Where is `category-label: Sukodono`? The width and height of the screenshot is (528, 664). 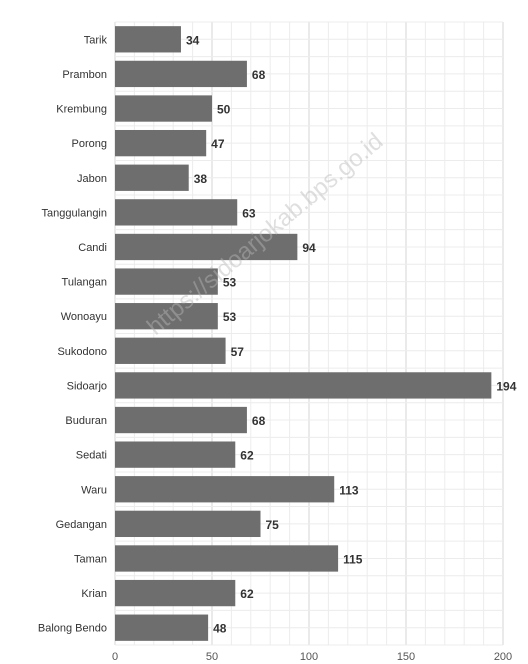 category-label: Sukodono is located at coordinates (82, 352).